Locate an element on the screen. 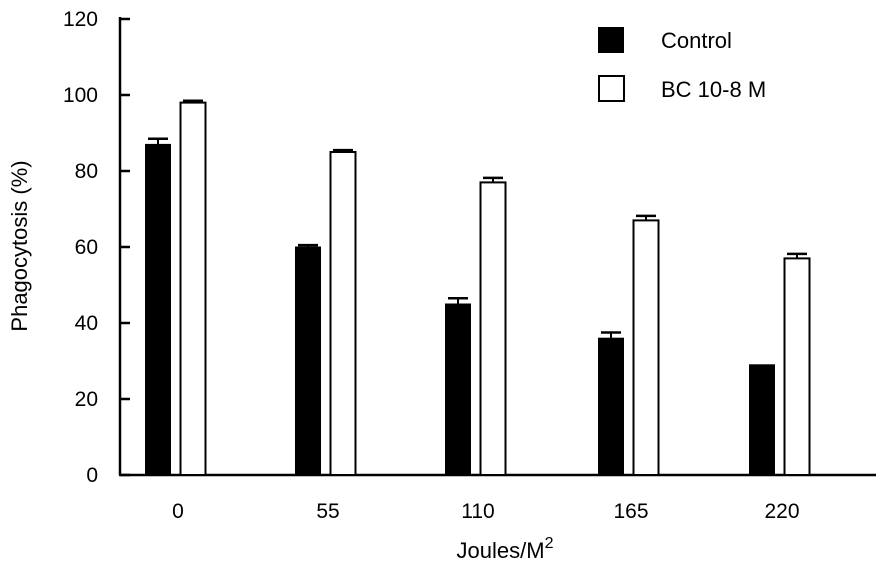 The height and width of the screenshot is (567, 886). y-tick-label: 0 is located at coordinates (92, 475).